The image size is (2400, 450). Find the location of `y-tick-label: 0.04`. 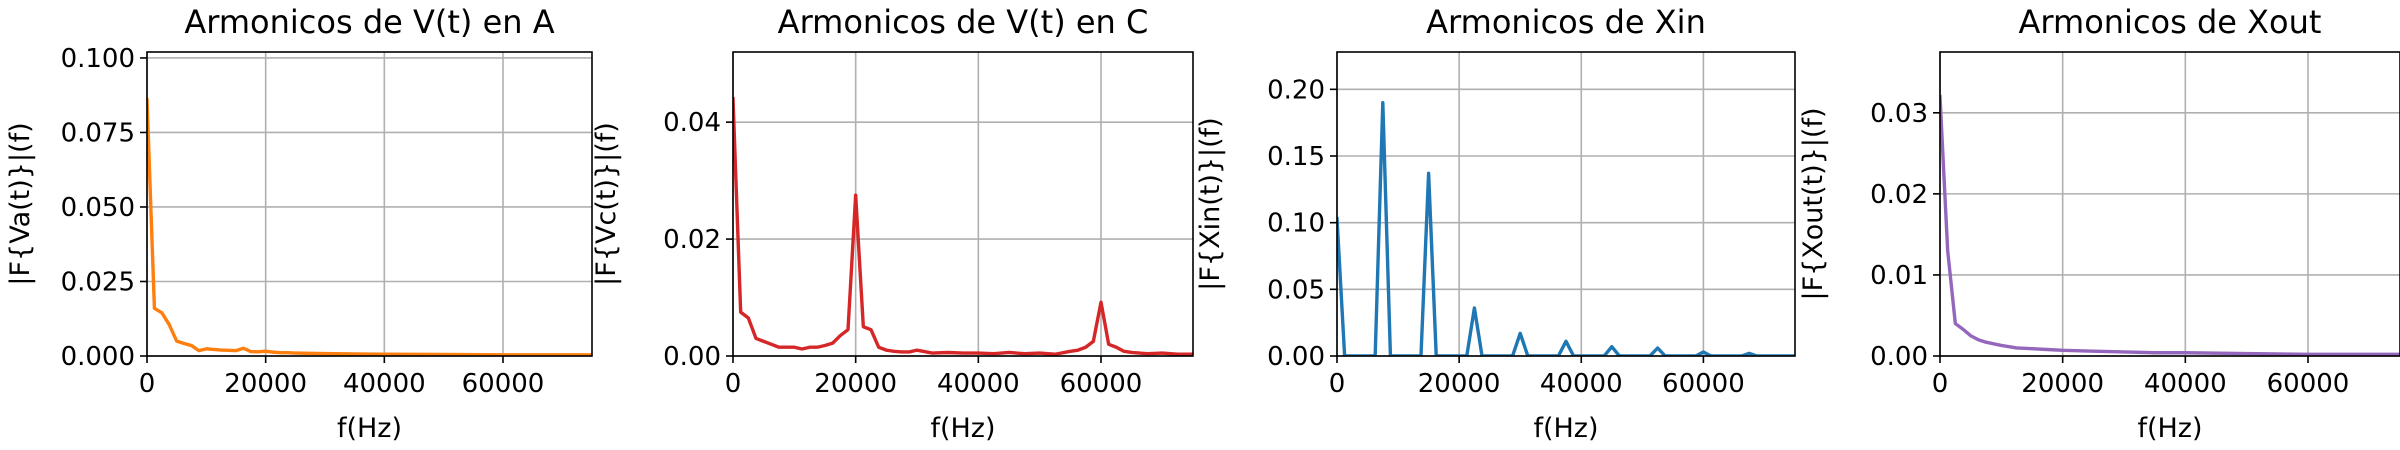

y-tick-label: 0.04 is located at coordinates (692, 123).